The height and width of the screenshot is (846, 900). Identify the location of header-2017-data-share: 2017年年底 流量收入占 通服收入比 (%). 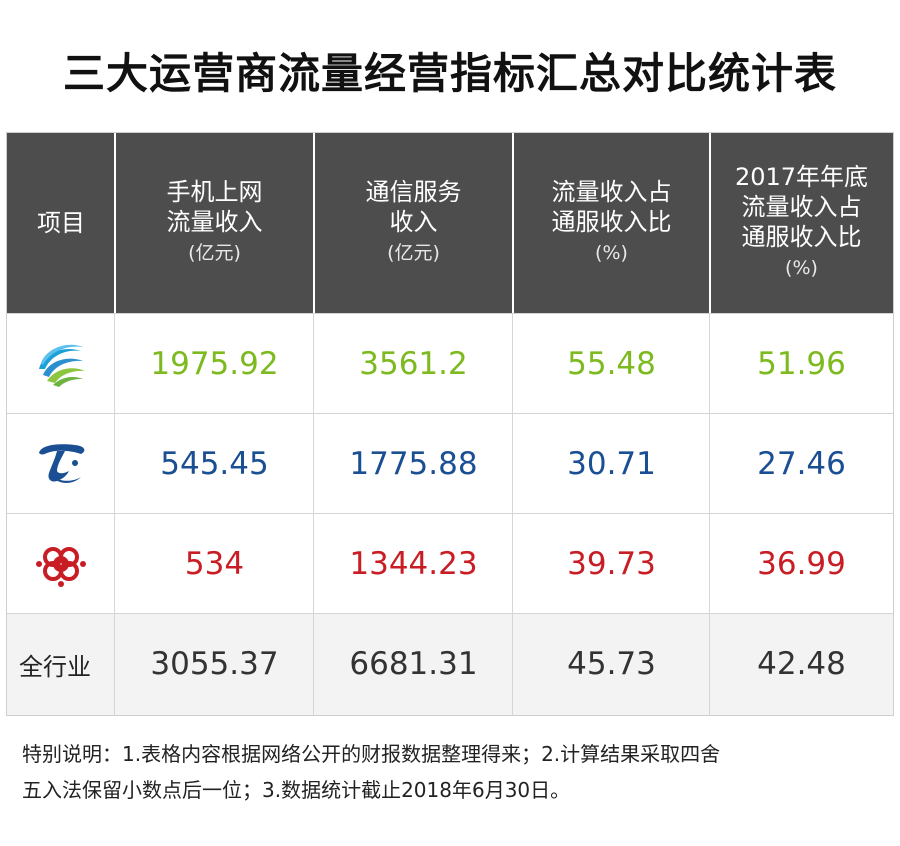
(801, 223).